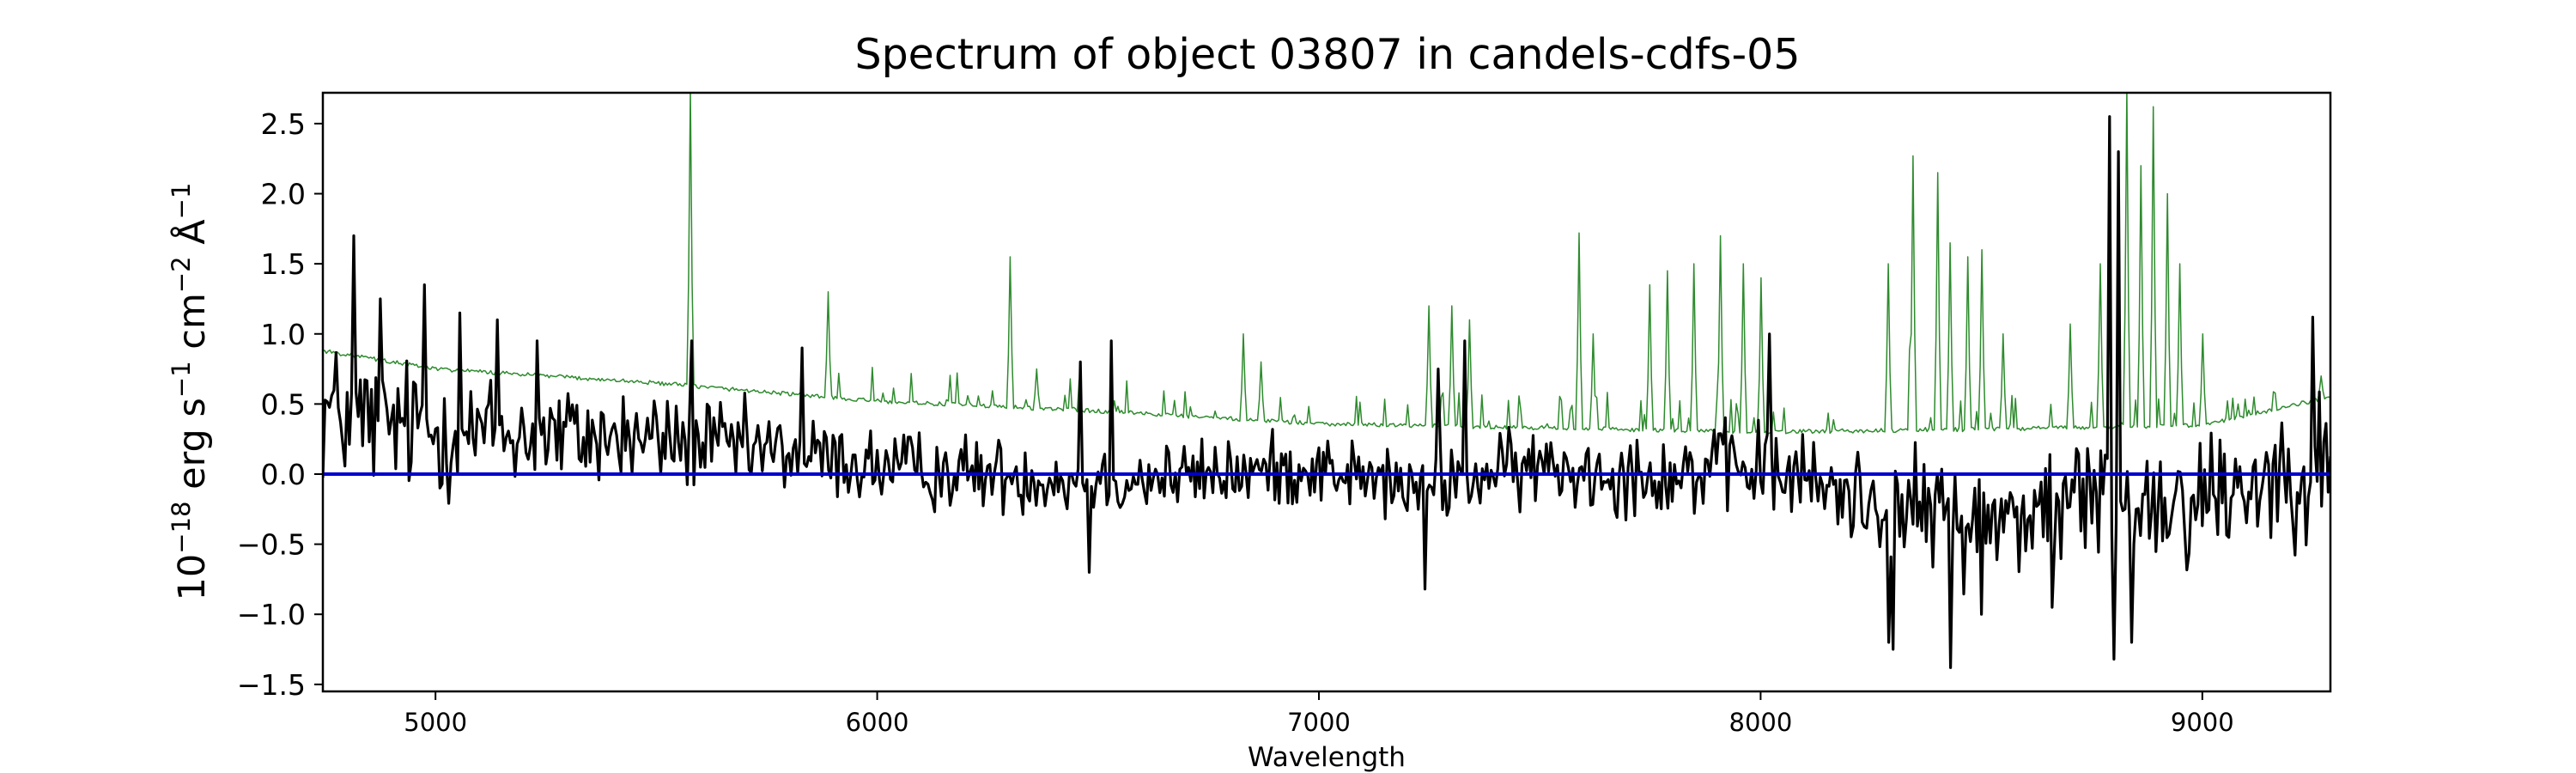  What do you see at coordinates (435, 722) in the screenshot?
I see `x-tick-label: 5000` at bounding box center [435, 722].